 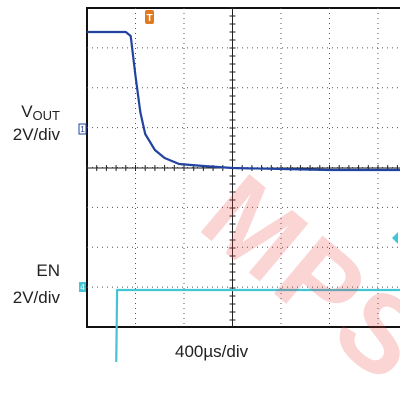 What do you see at coordinates (40, 113) in the screenshot?
I see `vout-channel-label: VOUT` at bounding box center [40, 113].